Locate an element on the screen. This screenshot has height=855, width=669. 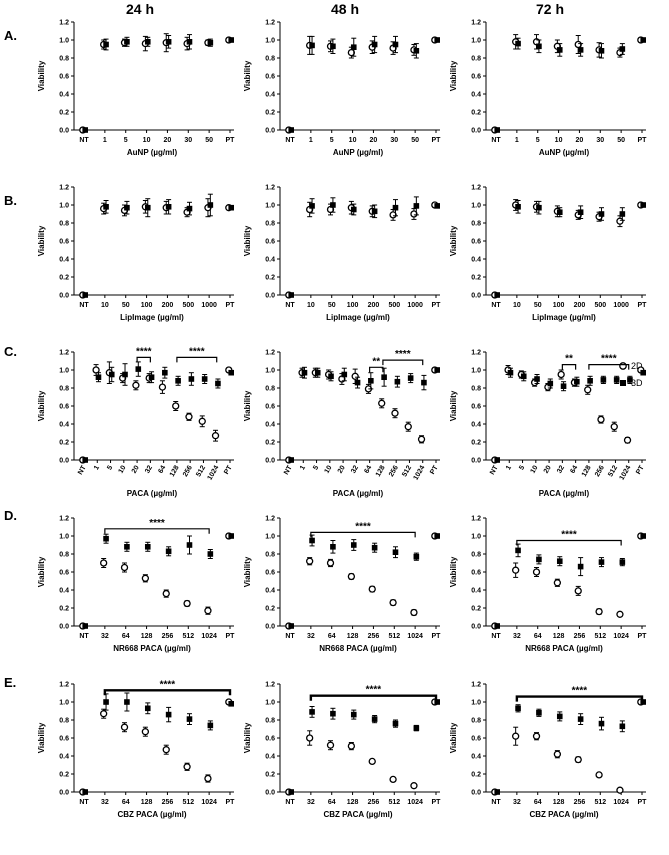
x-axis-label: PACA (µg/ml) is located at coordinates (564, 493).